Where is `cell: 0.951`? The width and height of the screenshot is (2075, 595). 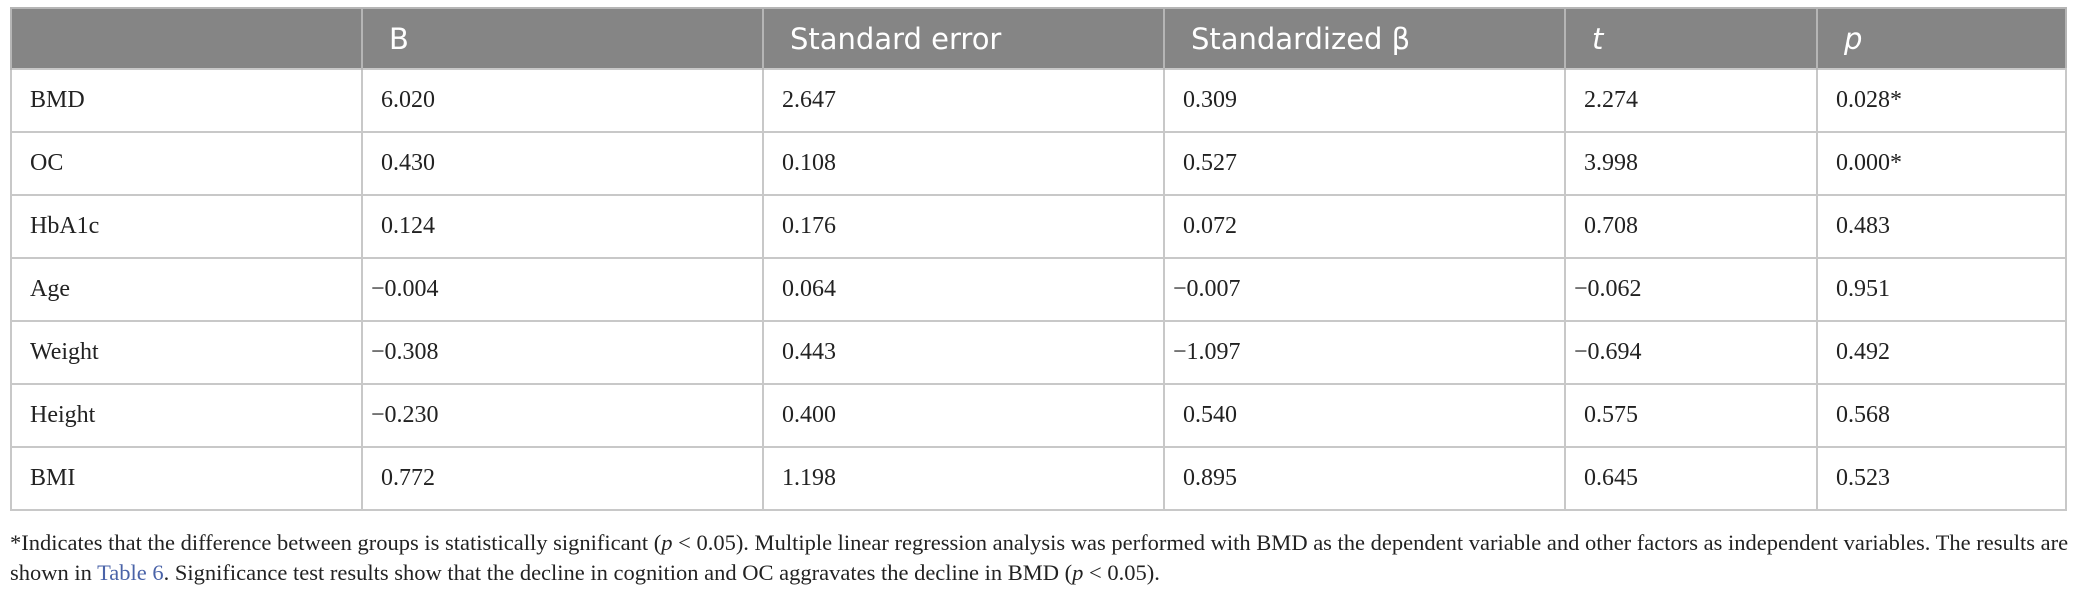 cell: 0.951 is located at coordinates (1941, 289).